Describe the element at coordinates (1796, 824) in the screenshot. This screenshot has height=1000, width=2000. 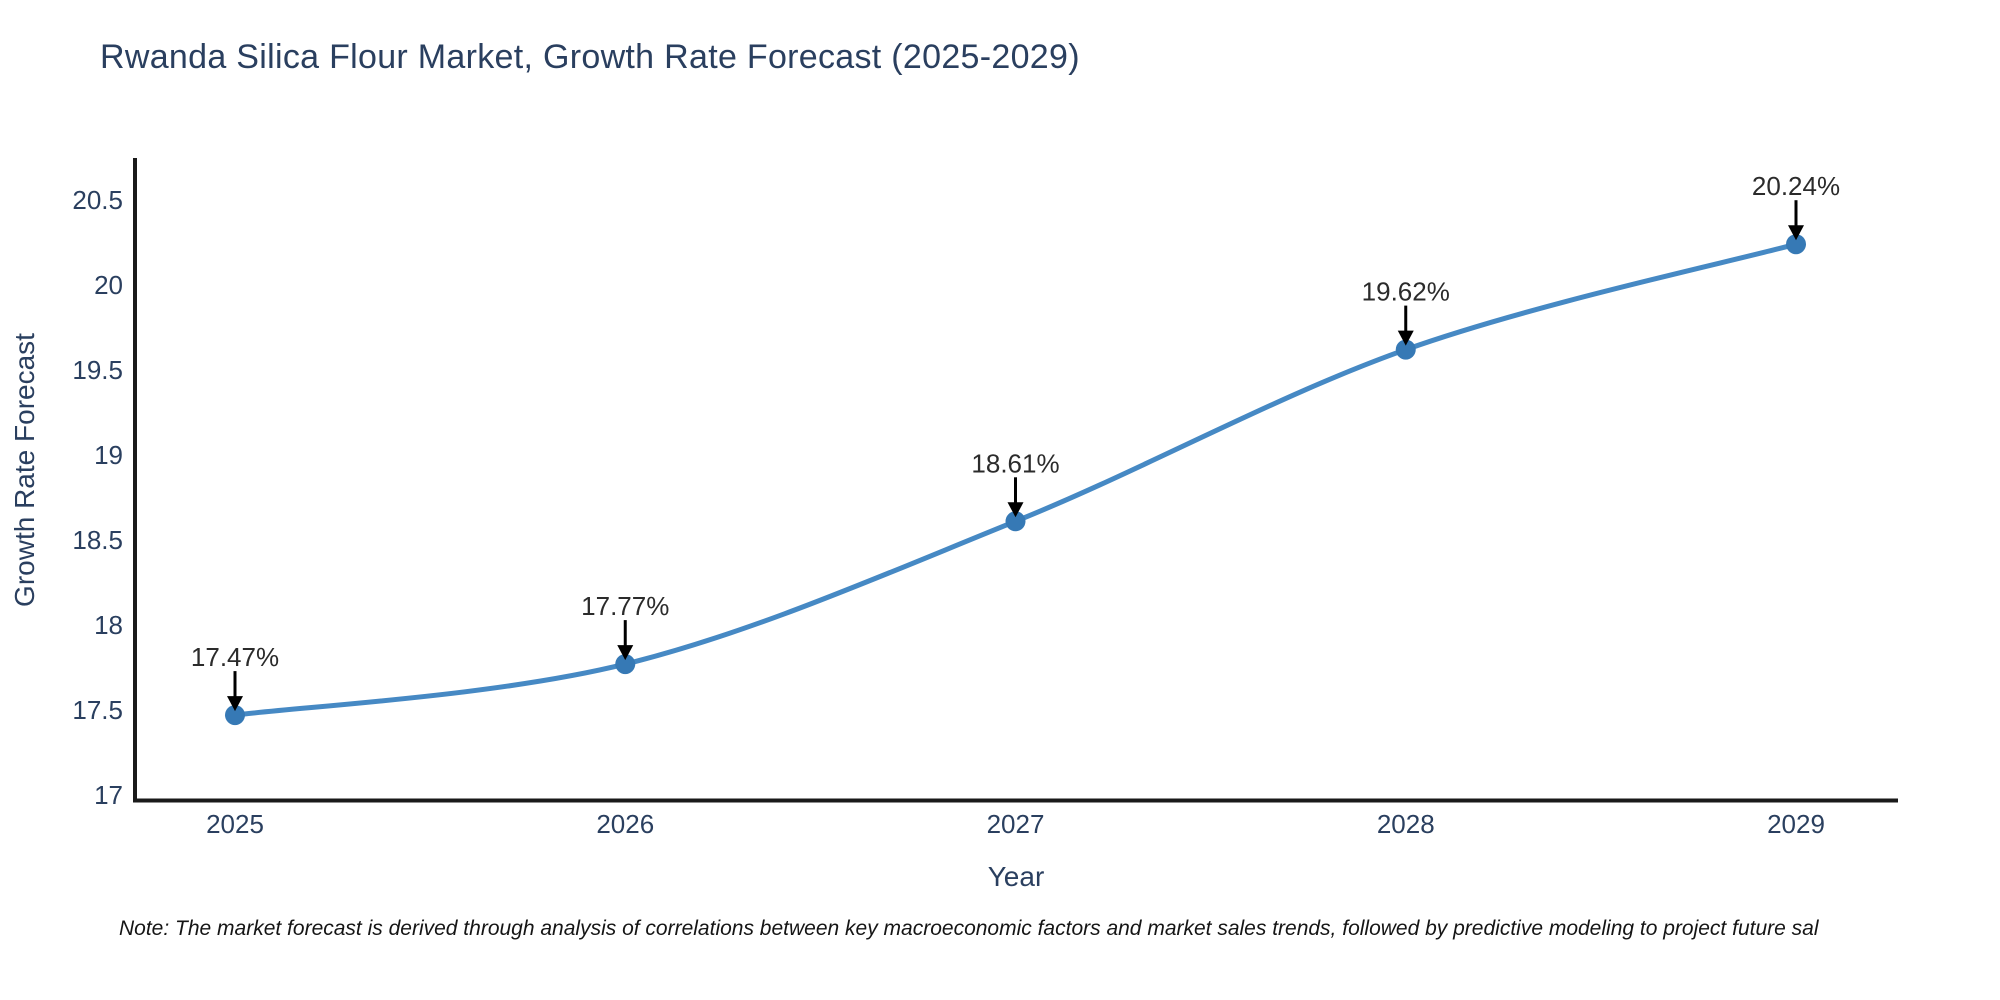
I see `x-tick-label: 2029` at that location.